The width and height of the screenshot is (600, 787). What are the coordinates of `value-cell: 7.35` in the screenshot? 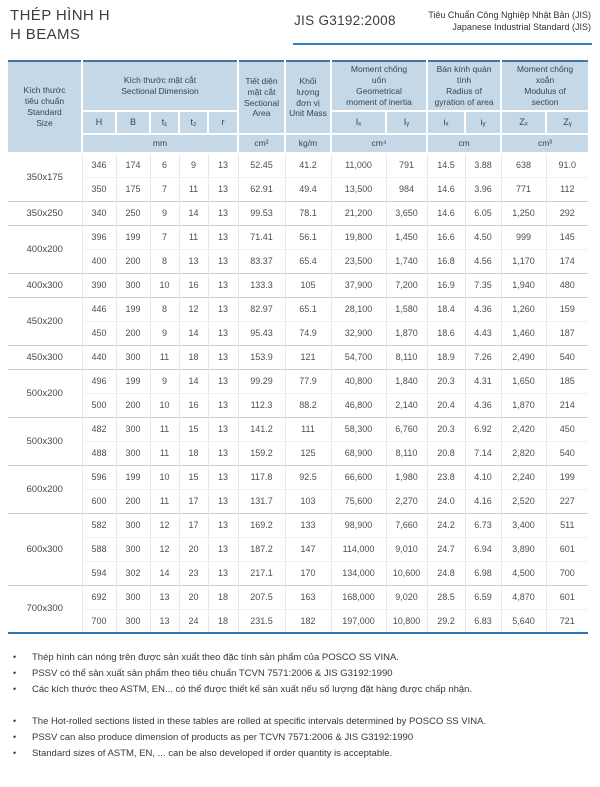 It's located at (483, 284).